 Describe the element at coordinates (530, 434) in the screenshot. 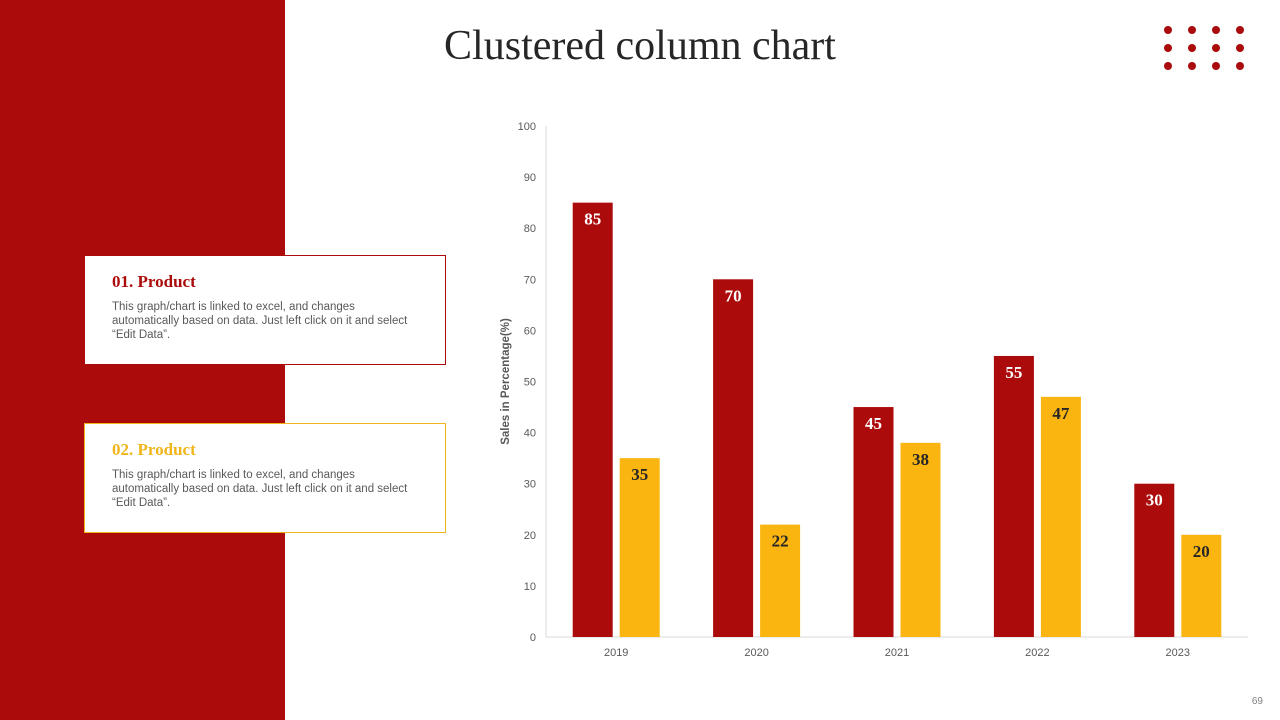

I see `y-tick-label: 40` at that location.